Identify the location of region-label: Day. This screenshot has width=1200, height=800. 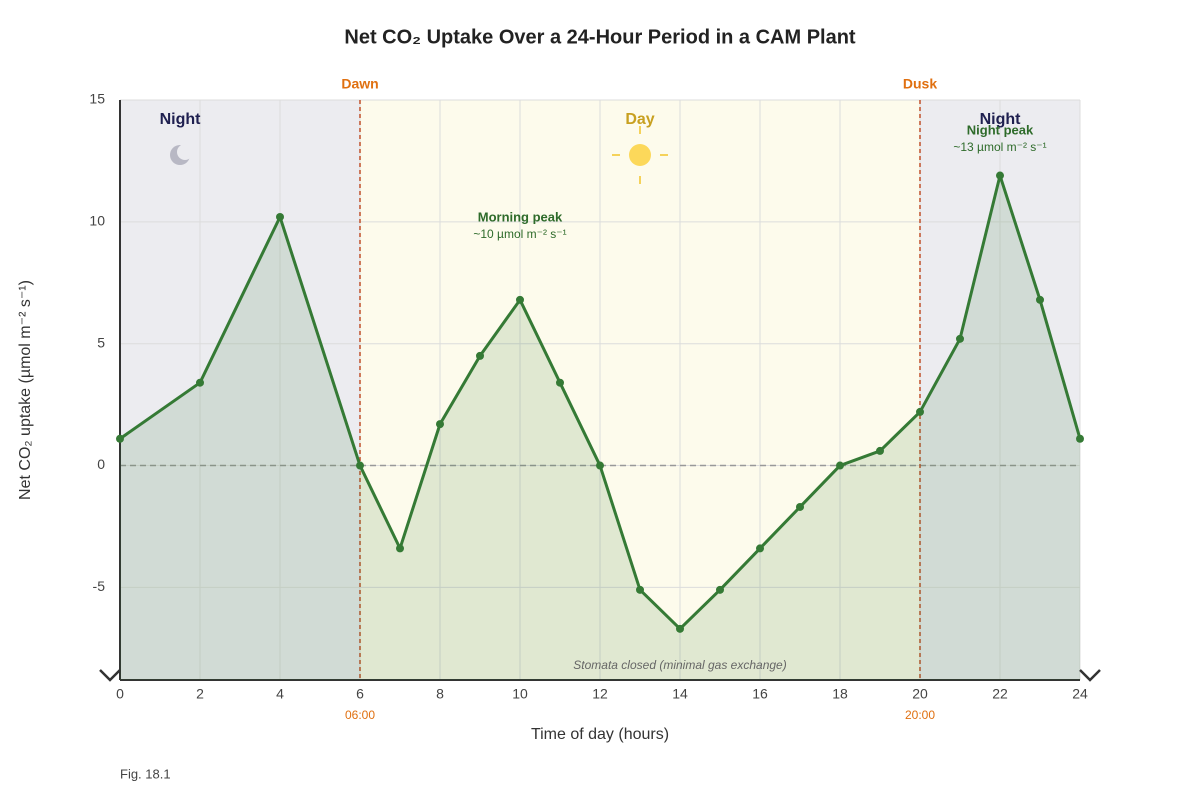
(639, 119).